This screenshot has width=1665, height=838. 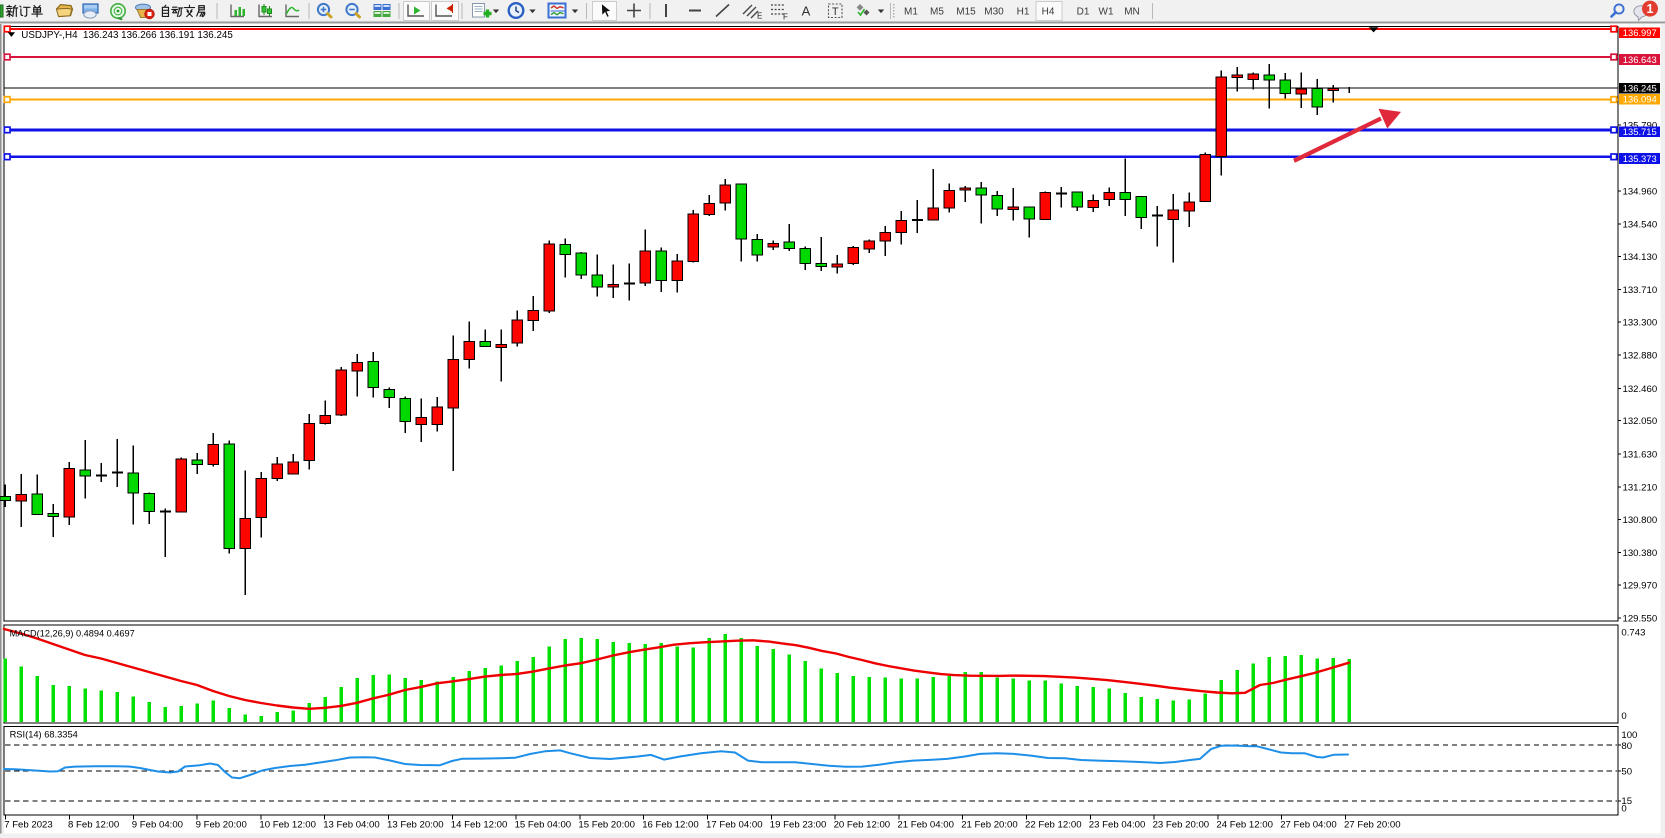 What do you see at coordinates (1053, 825) in the screenshot?
I see `svg-text: 22 Feb 12:00` at bounding box center [1053, 825].